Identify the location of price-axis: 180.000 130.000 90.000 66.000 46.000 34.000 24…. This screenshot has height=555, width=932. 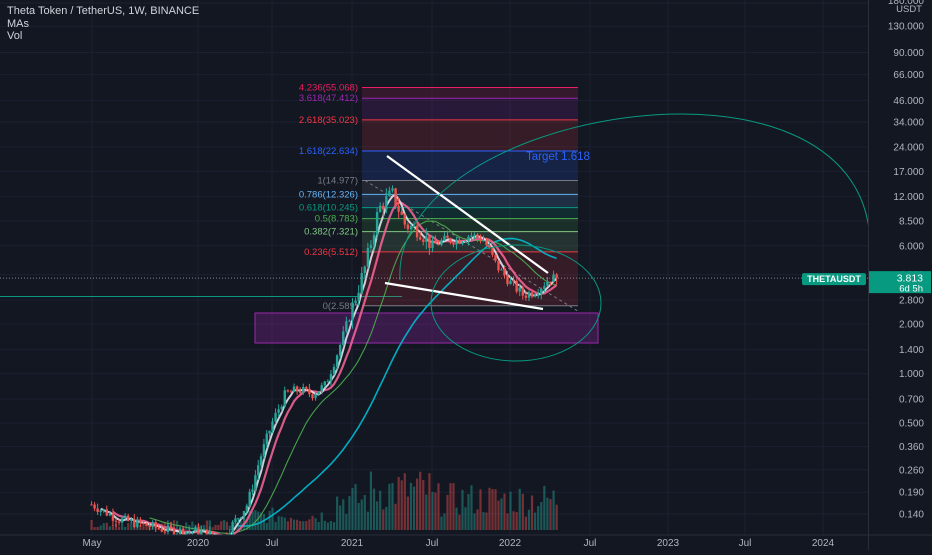
(900, 267).